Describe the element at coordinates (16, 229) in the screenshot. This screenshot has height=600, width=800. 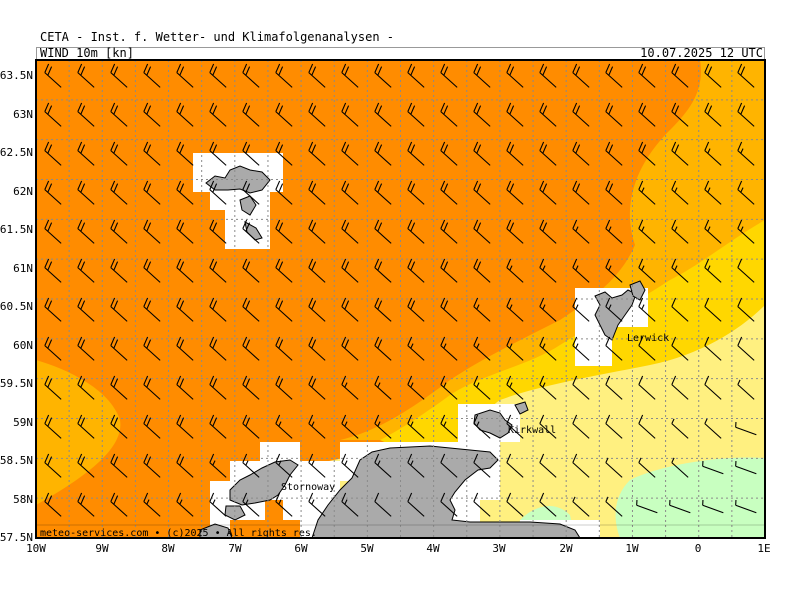
I see `lat-label-61.5n: 61.5N` at that location.